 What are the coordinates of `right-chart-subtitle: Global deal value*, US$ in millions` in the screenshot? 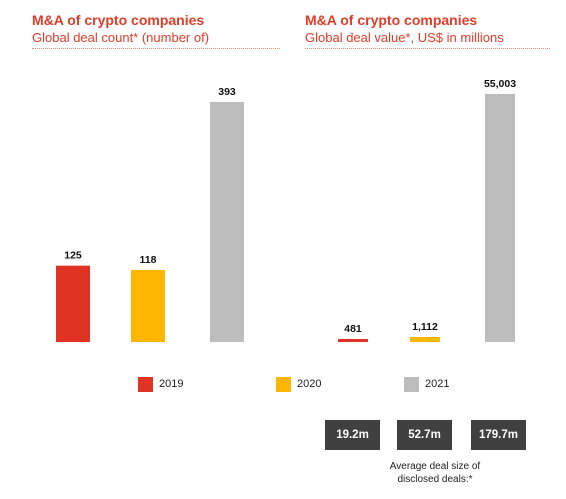 It's located at (404, 37).